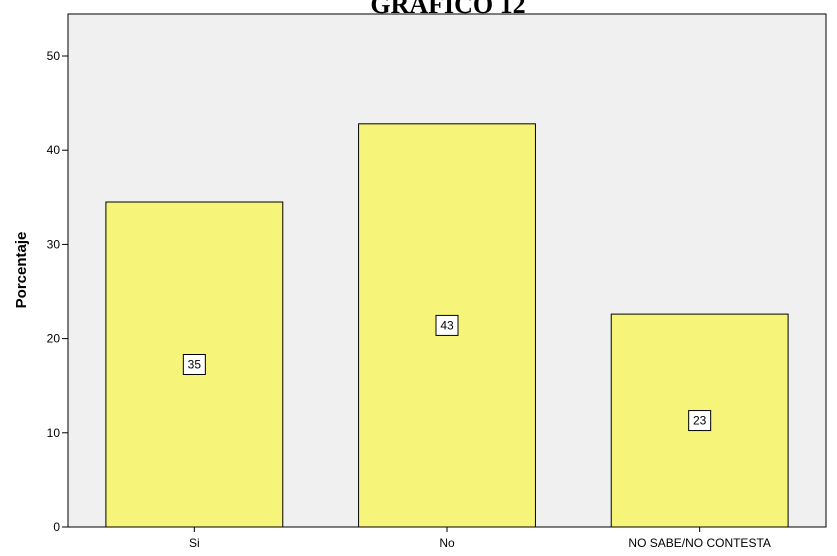 This screenshot has height=556, width=837. What do you see at coordinates (54, 433) in the screenshot?
I see `y-tick-label-1: 10` at bounding box center [54, 433].